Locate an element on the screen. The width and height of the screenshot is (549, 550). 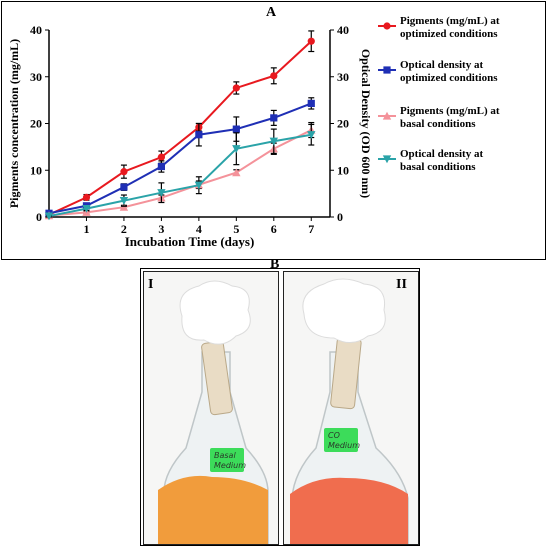
y-right-tick-label: 30 is located at coordinates (343, 77).